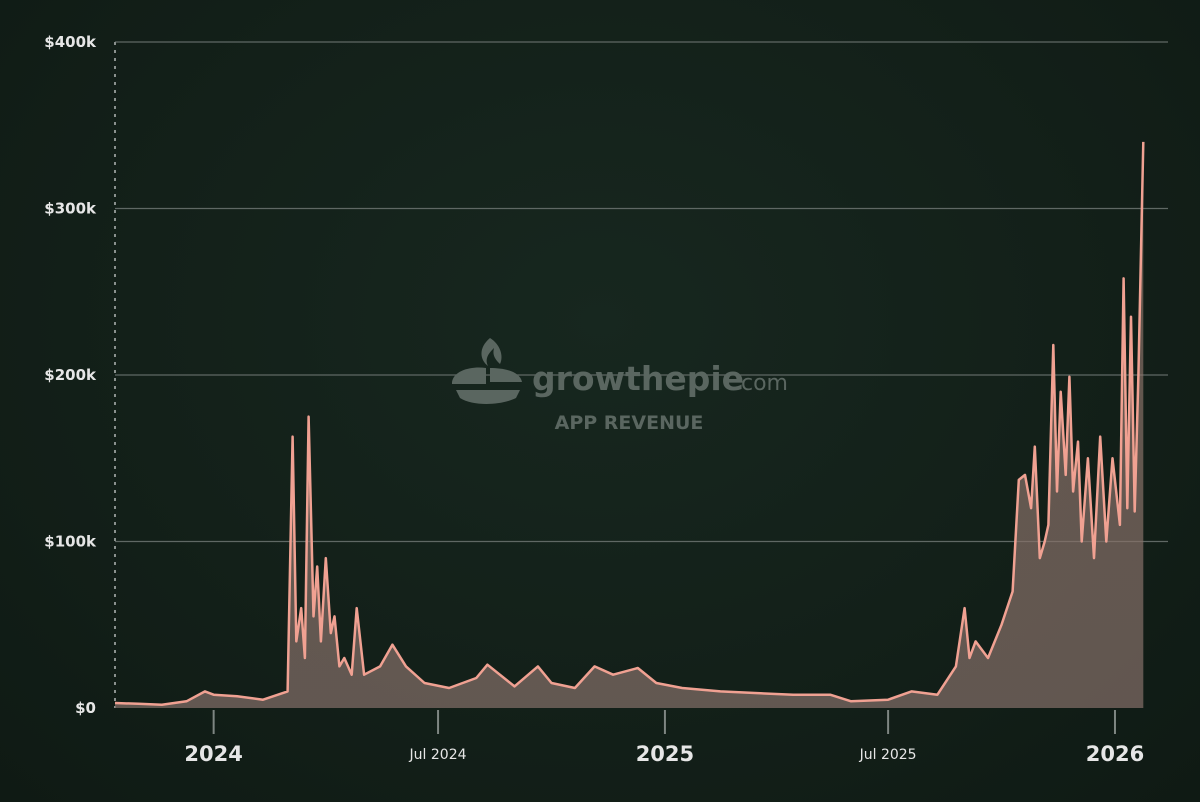 Image resolution: width=1200 pixels, height=802 pixels. I want to click on watermark-brand-suffix: .com, so click(761, 383).